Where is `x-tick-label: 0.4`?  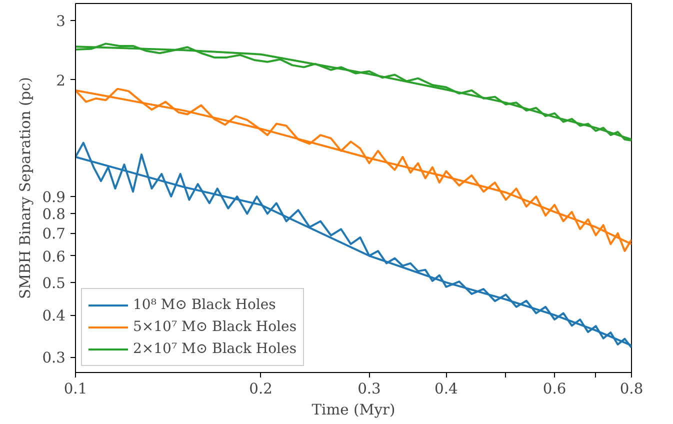
x-tick-label: 0.4 is located at coordinates (446, 389).